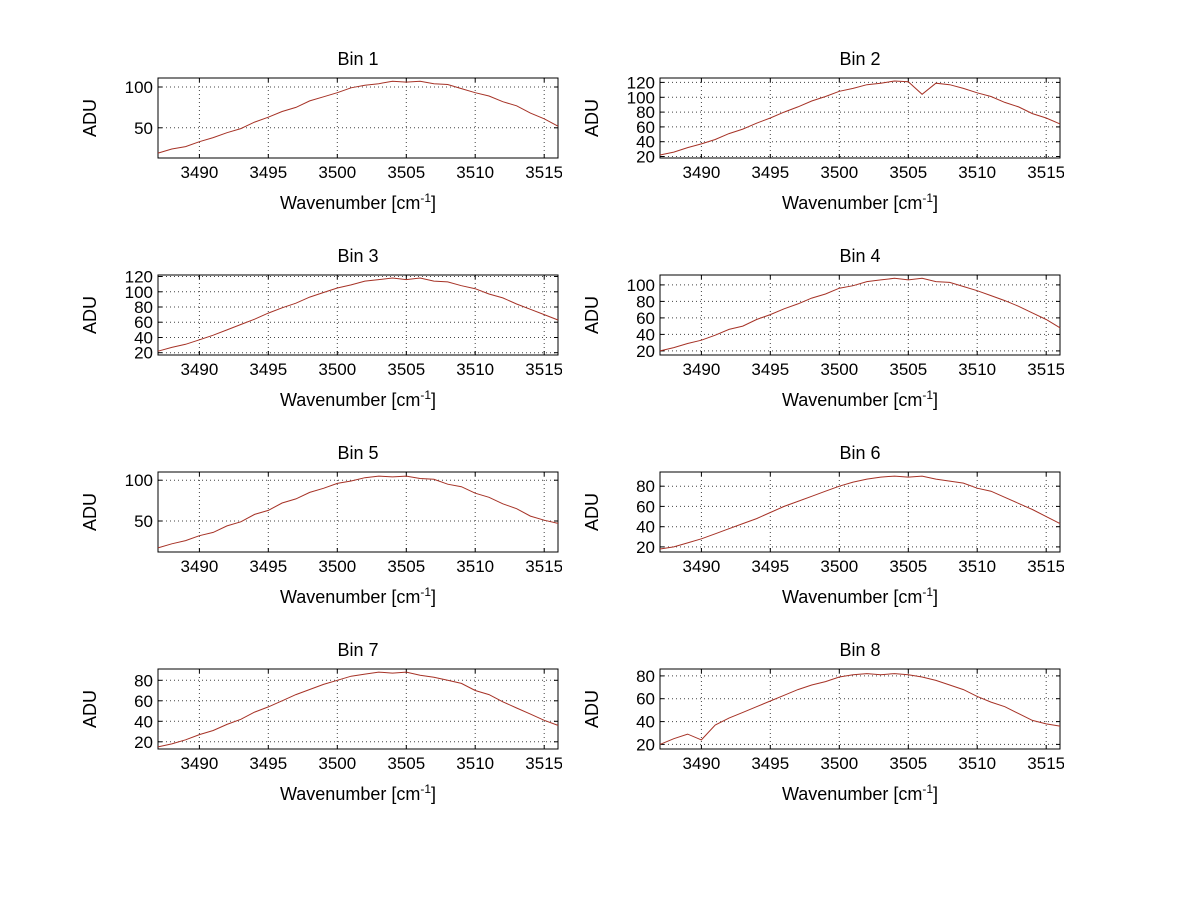 The image size is (1200, 901). Describe the element at coordinates (357, 650) in the screenshot. I see `subplot-title: Bin 7` at that location.